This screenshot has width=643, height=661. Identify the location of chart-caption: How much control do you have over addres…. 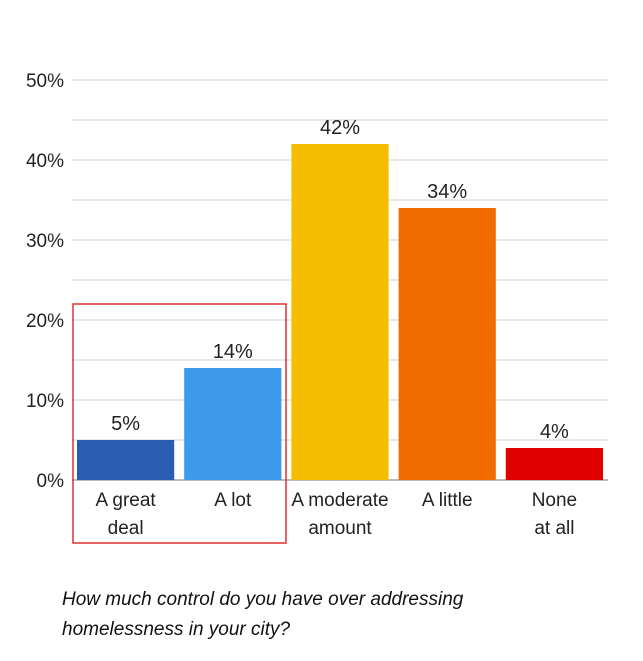
(263, 614).